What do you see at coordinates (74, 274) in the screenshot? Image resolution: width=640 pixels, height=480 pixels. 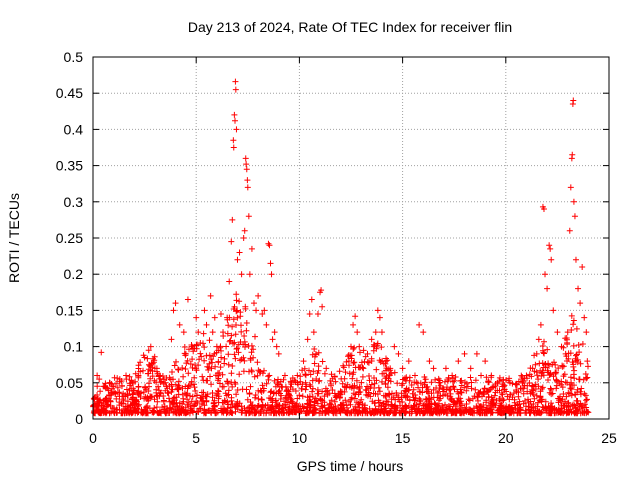 I see `y-tick-label: 0.2` at bounding box center [74, 274].